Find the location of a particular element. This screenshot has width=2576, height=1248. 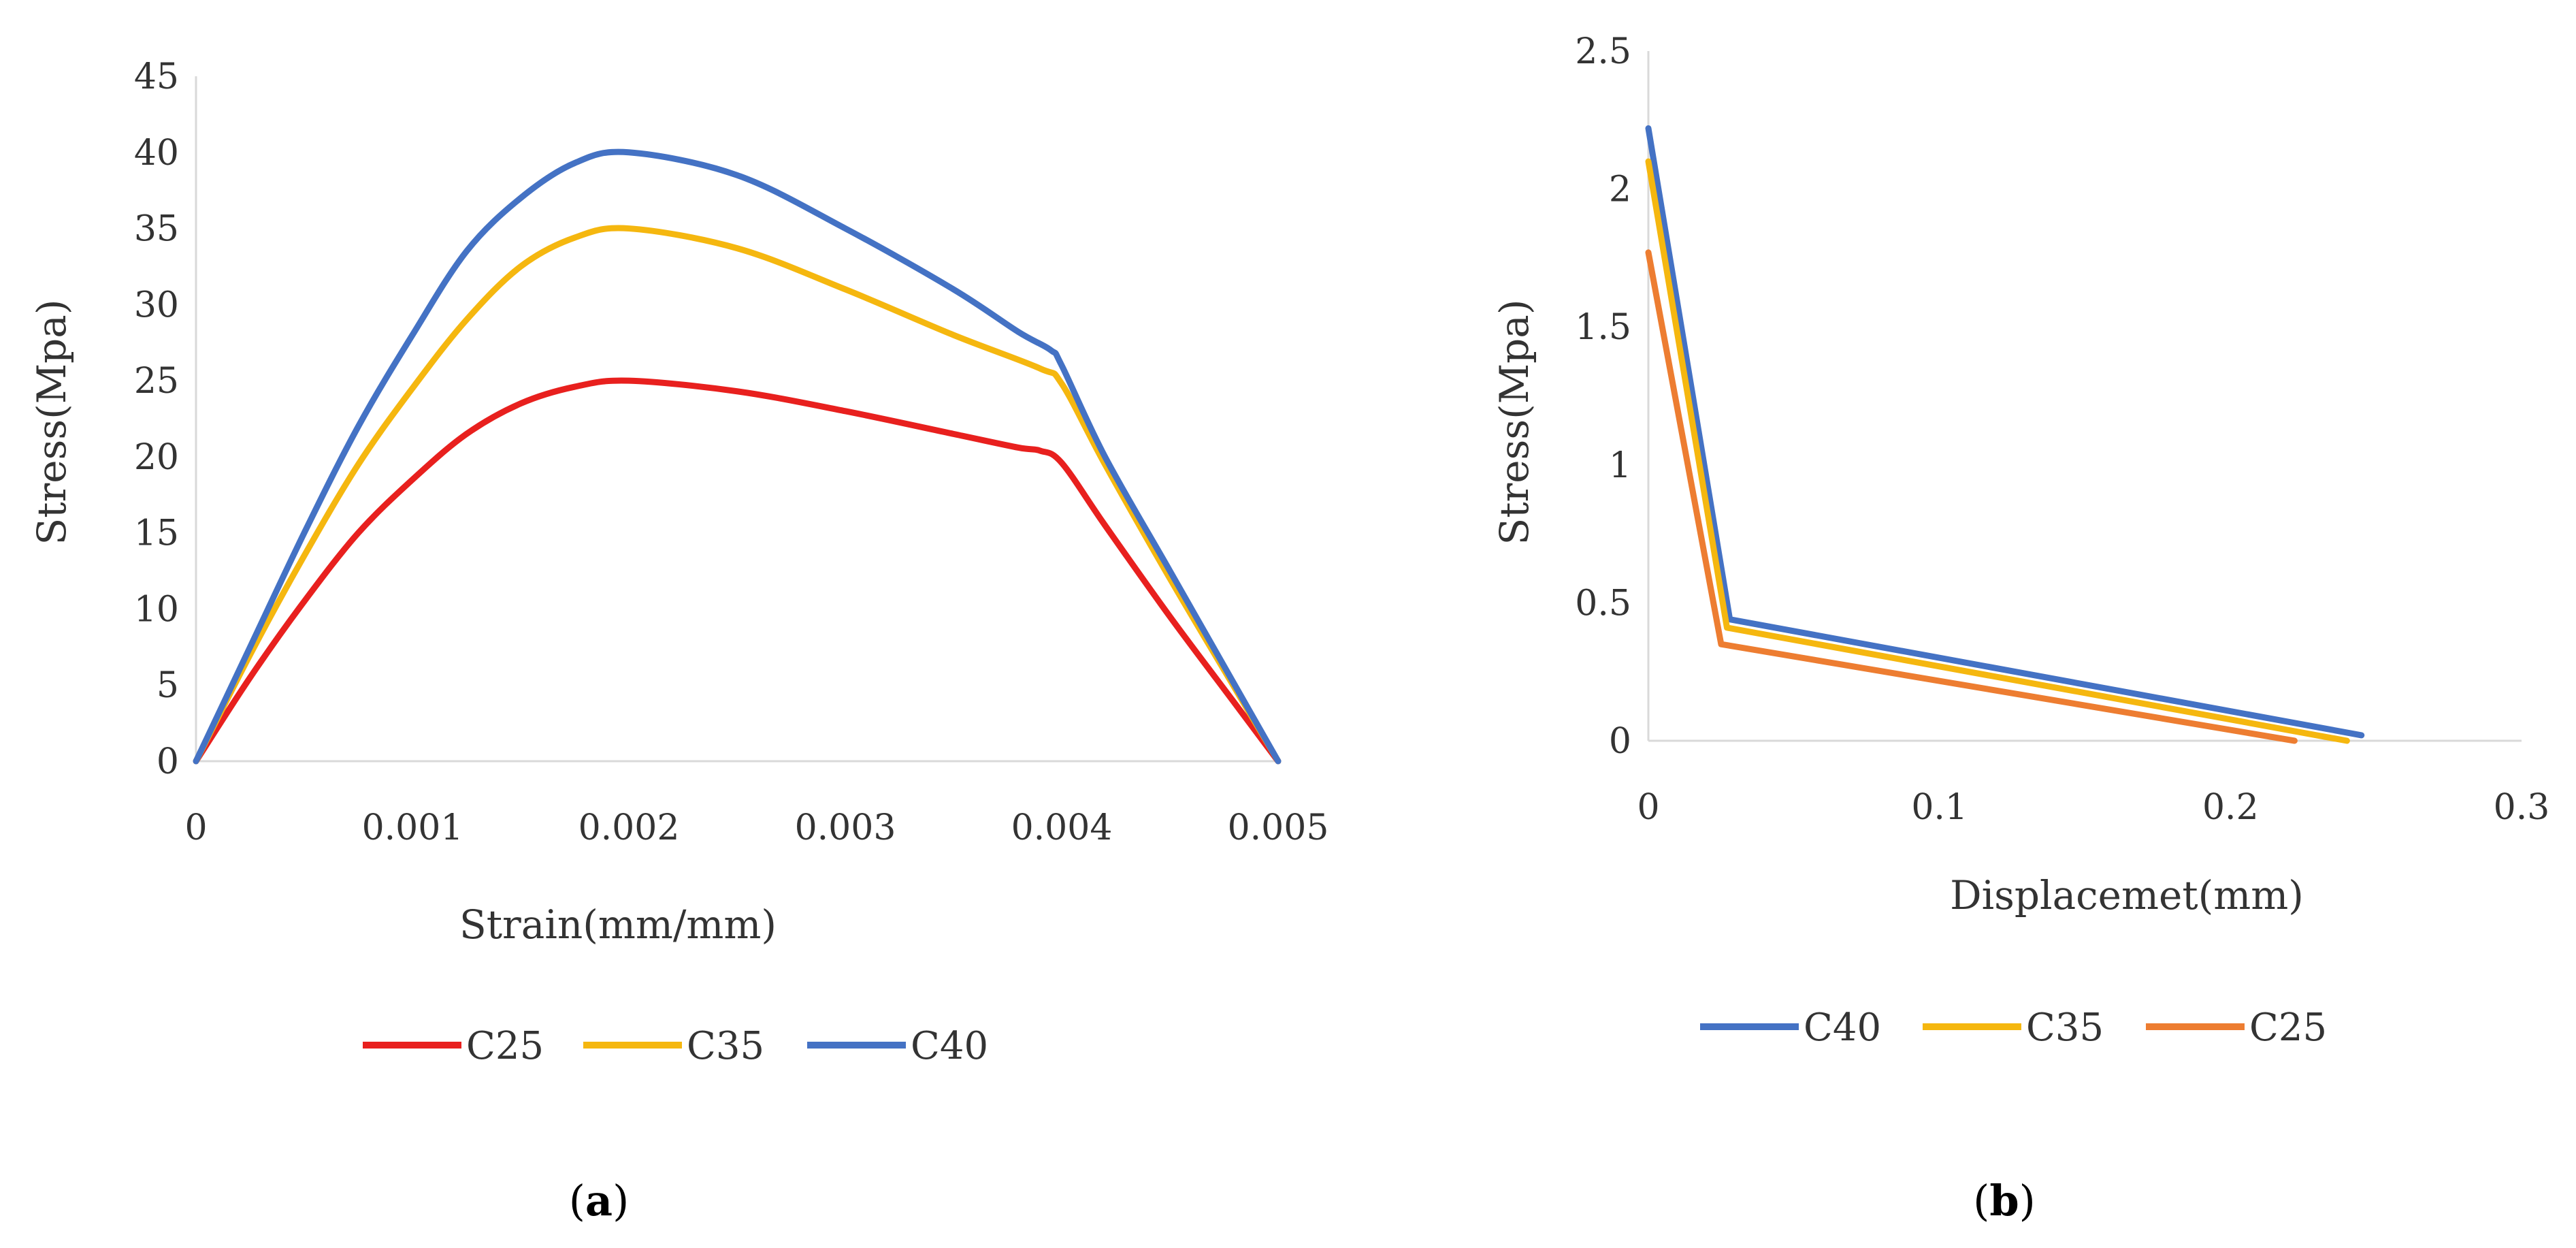

chart-b-legend-label: C25 is located at coordinates (2288, 1028).